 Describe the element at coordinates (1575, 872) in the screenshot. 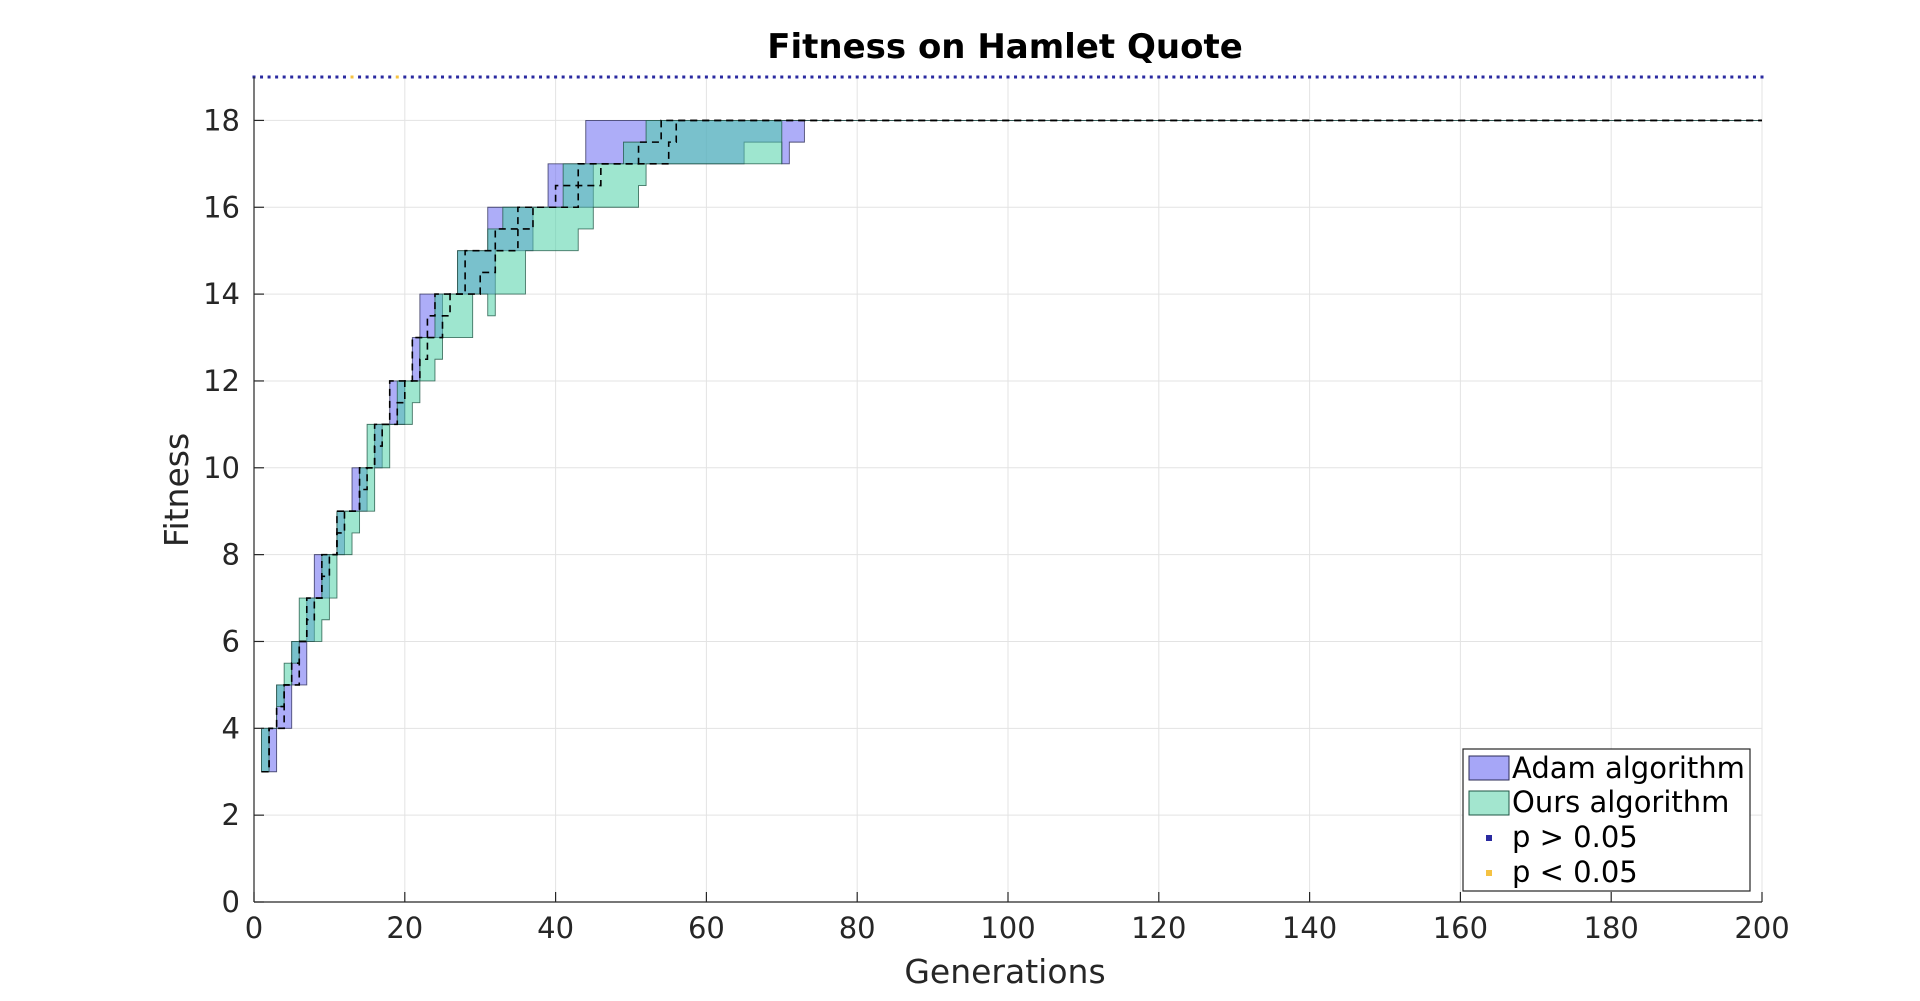

I see `legend-label-p-low: p < 0.05` at that location.